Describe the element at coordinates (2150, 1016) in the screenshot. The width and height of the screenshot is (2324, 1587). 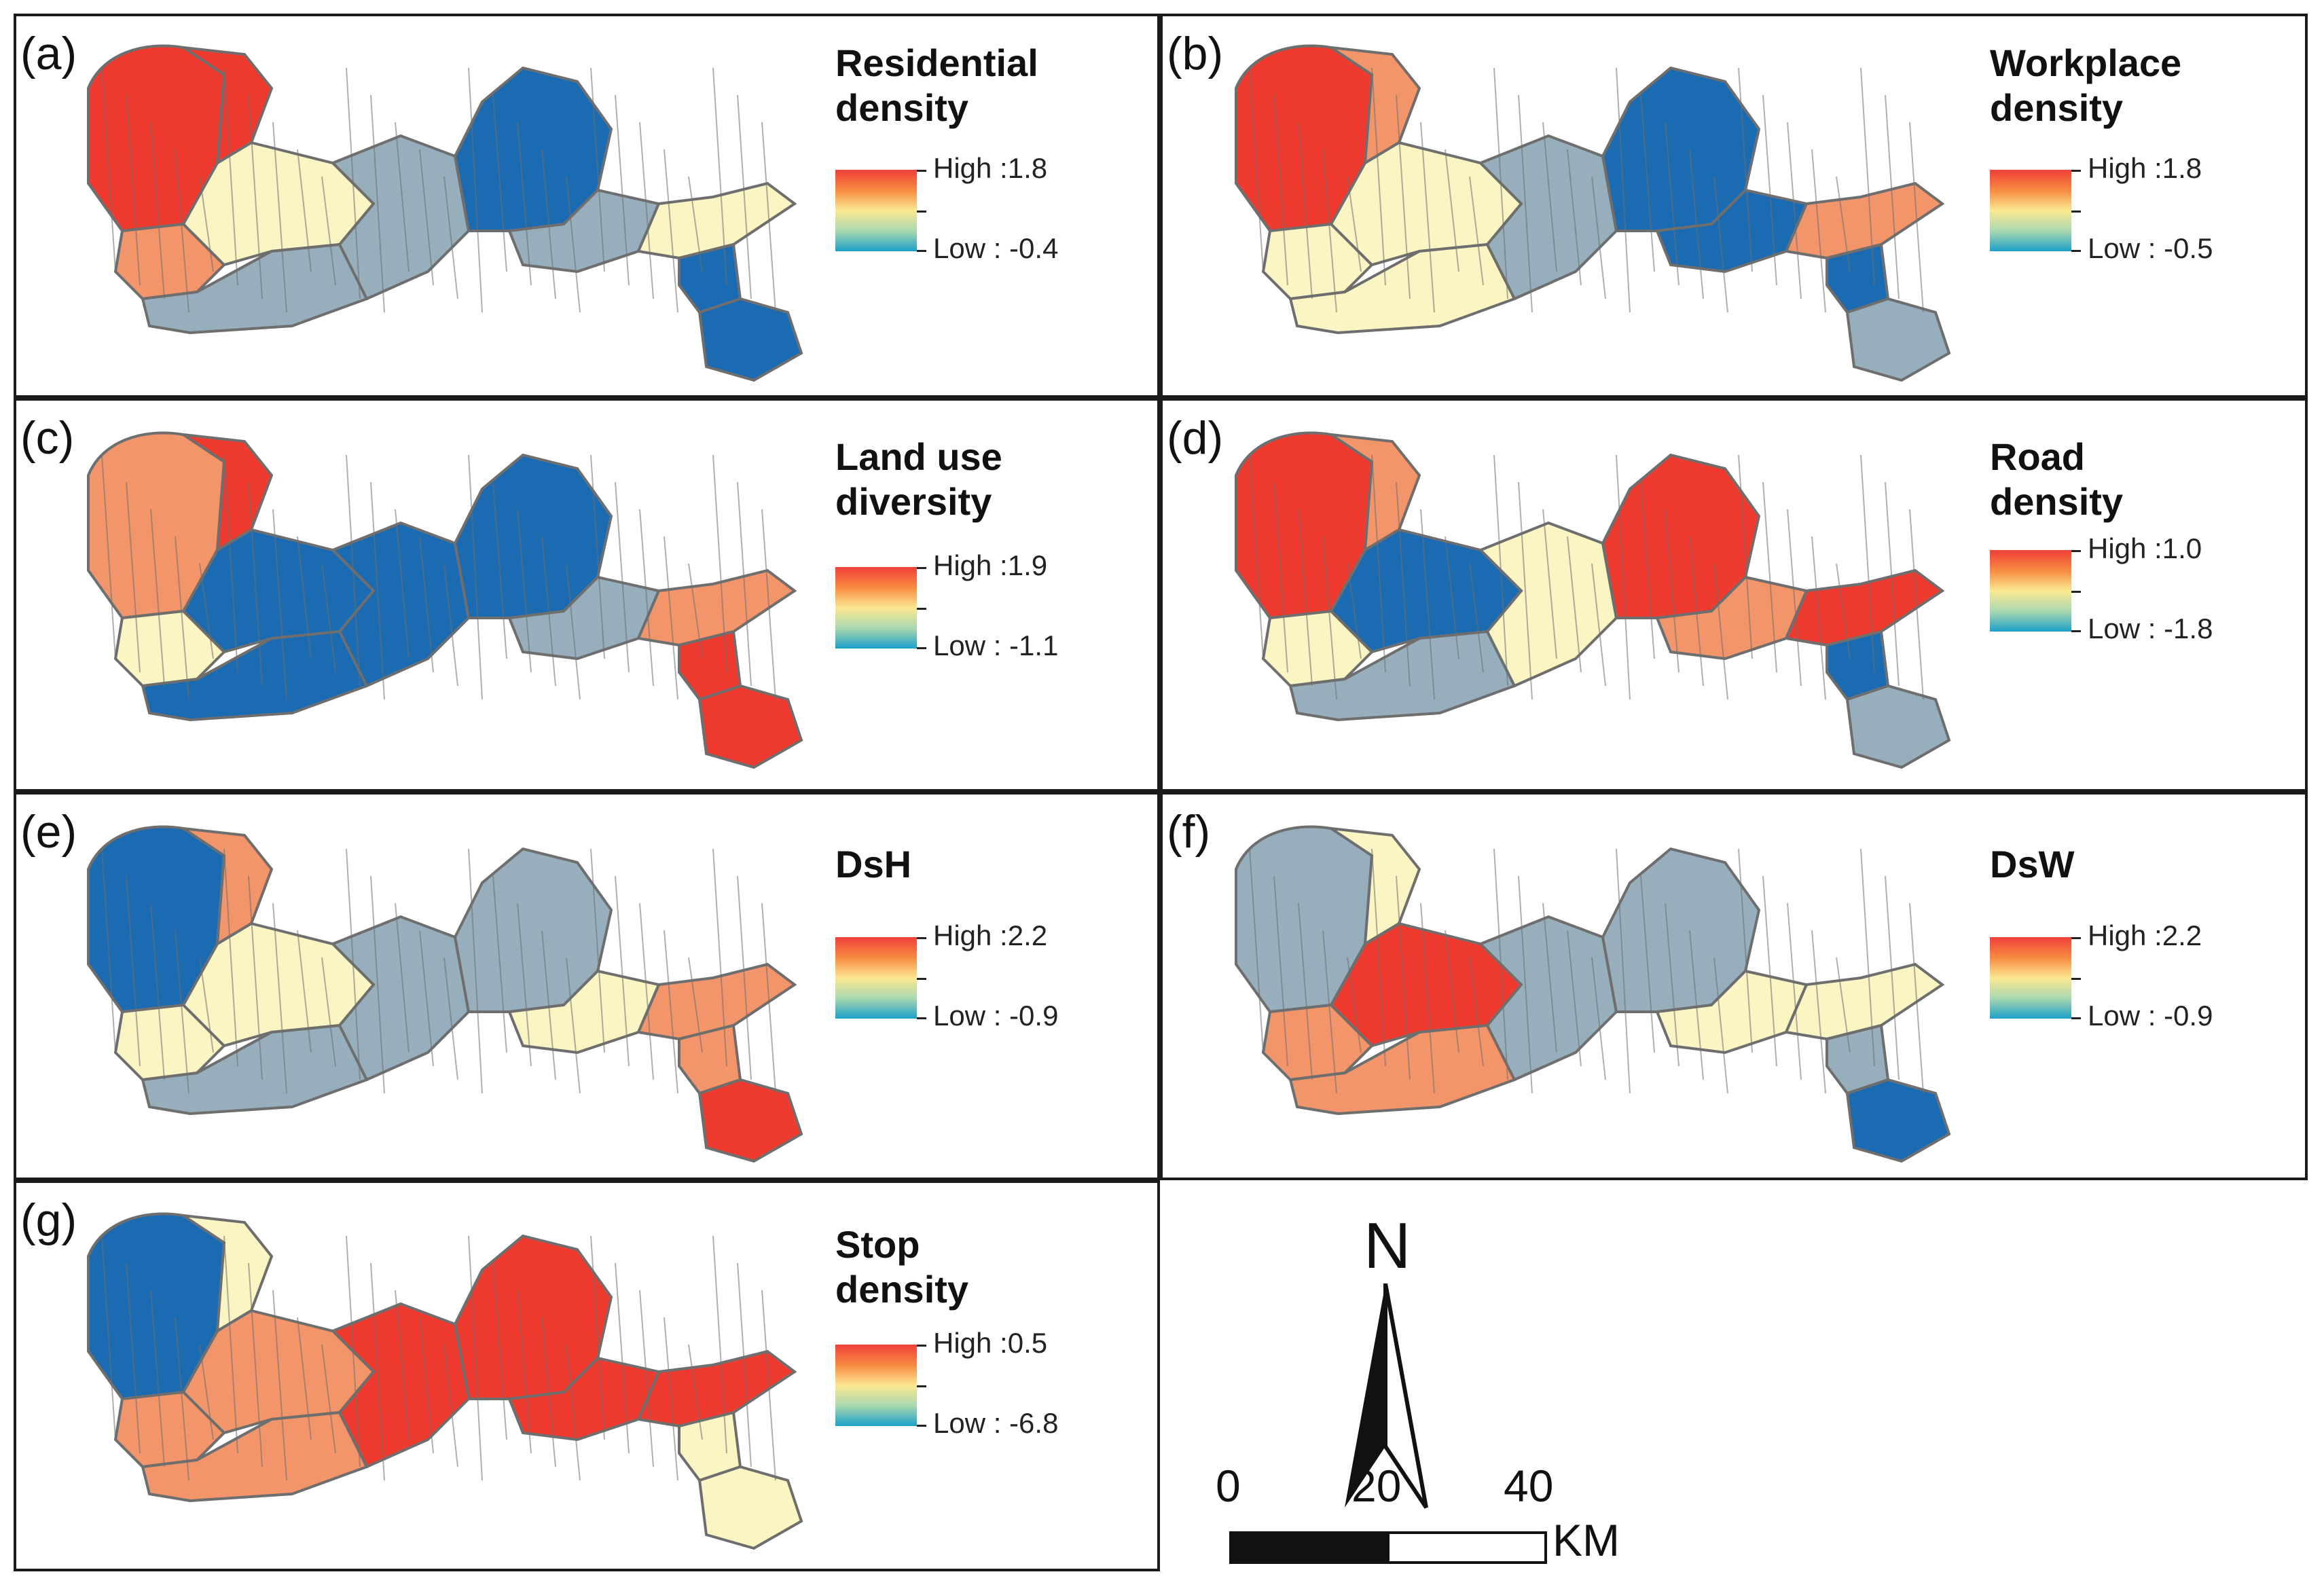
I see `legend-low-f: Low : -0.9` at that location.